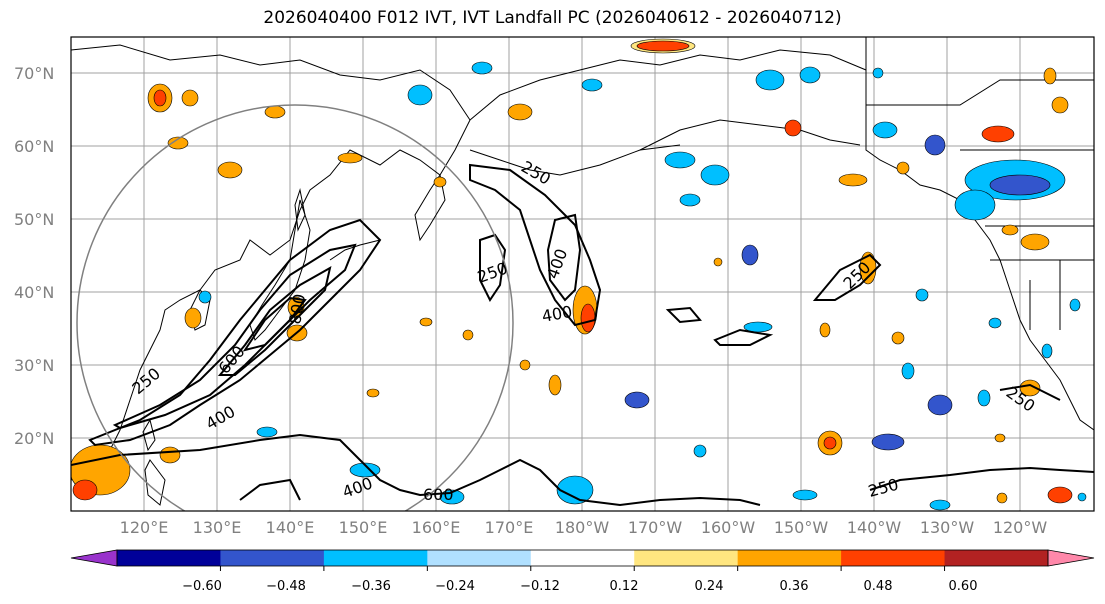 This screenshot has width=1105, height=604. Describe the element at coordinates (947, 527) in the screenshot. I see `lon-label: 130°W` at that location.